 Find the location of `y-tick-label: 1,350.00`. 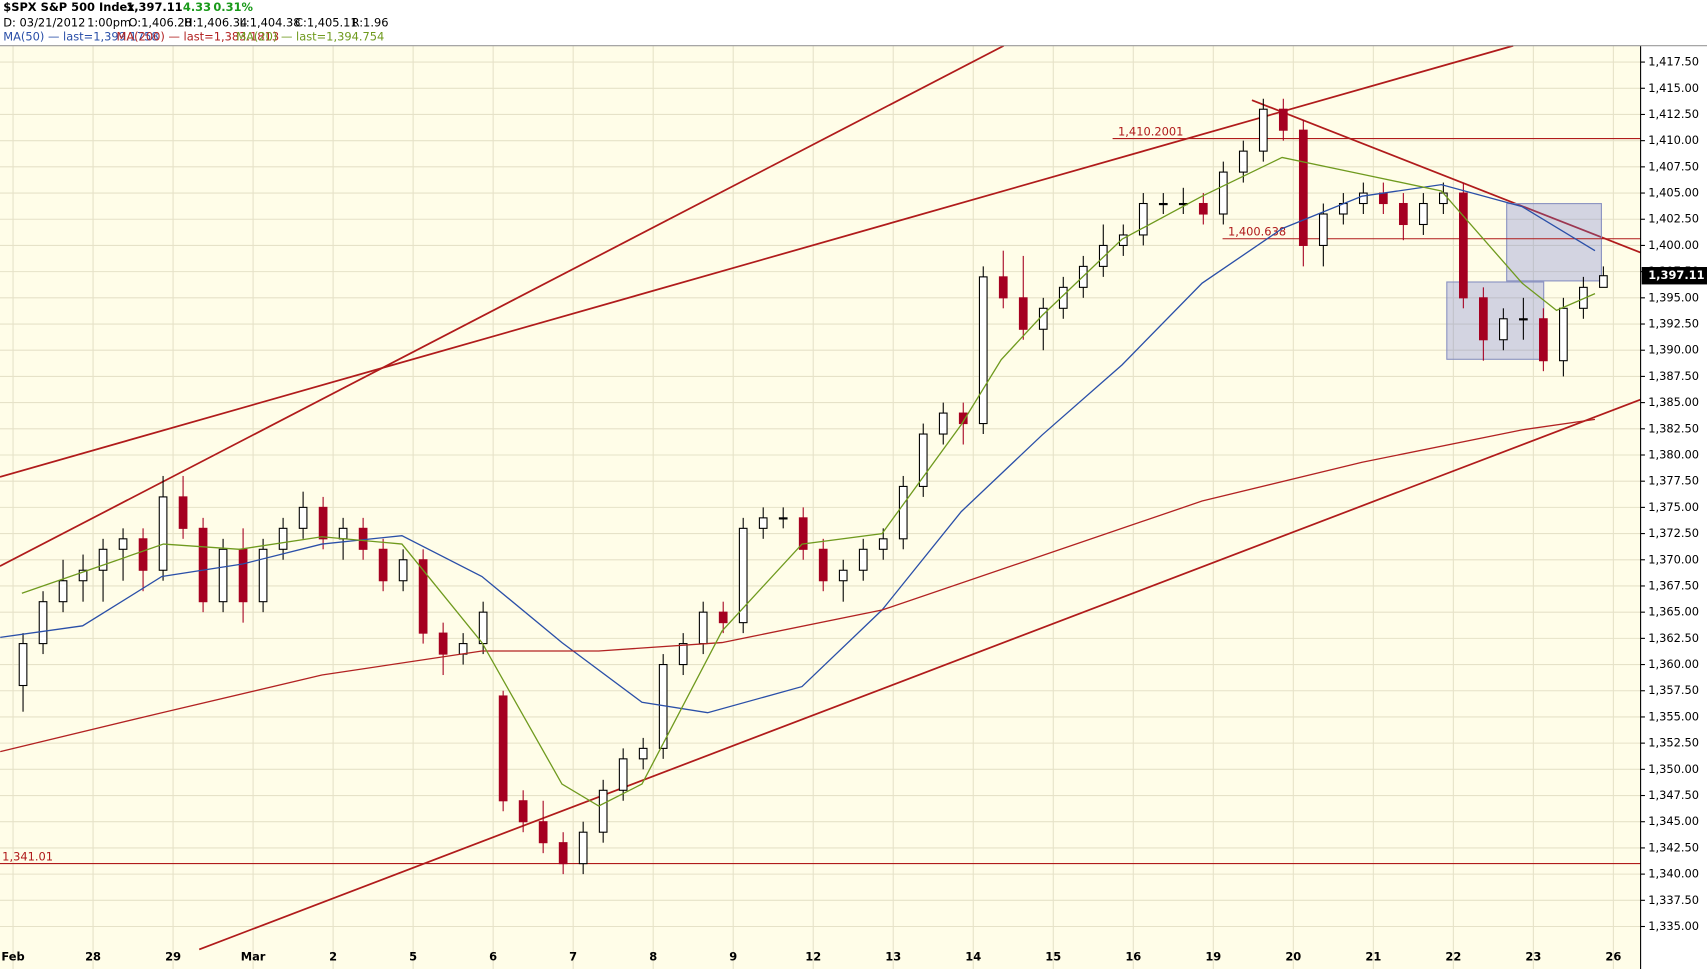

y-tick-label: 1,350.00 is located at coordinates (1673, 769).